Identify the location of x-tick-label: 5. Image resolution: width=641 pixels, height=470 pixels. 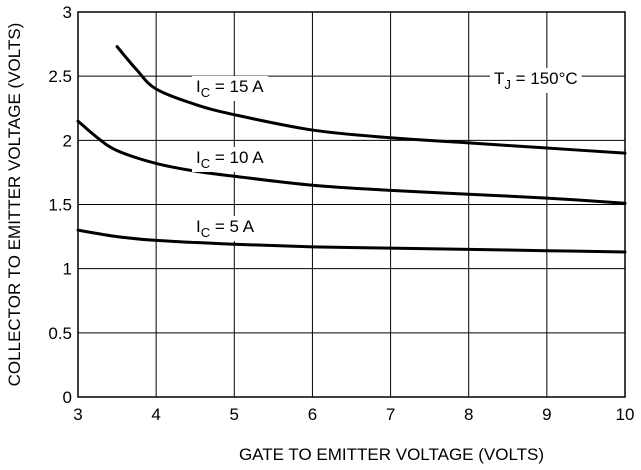
(234, 414).